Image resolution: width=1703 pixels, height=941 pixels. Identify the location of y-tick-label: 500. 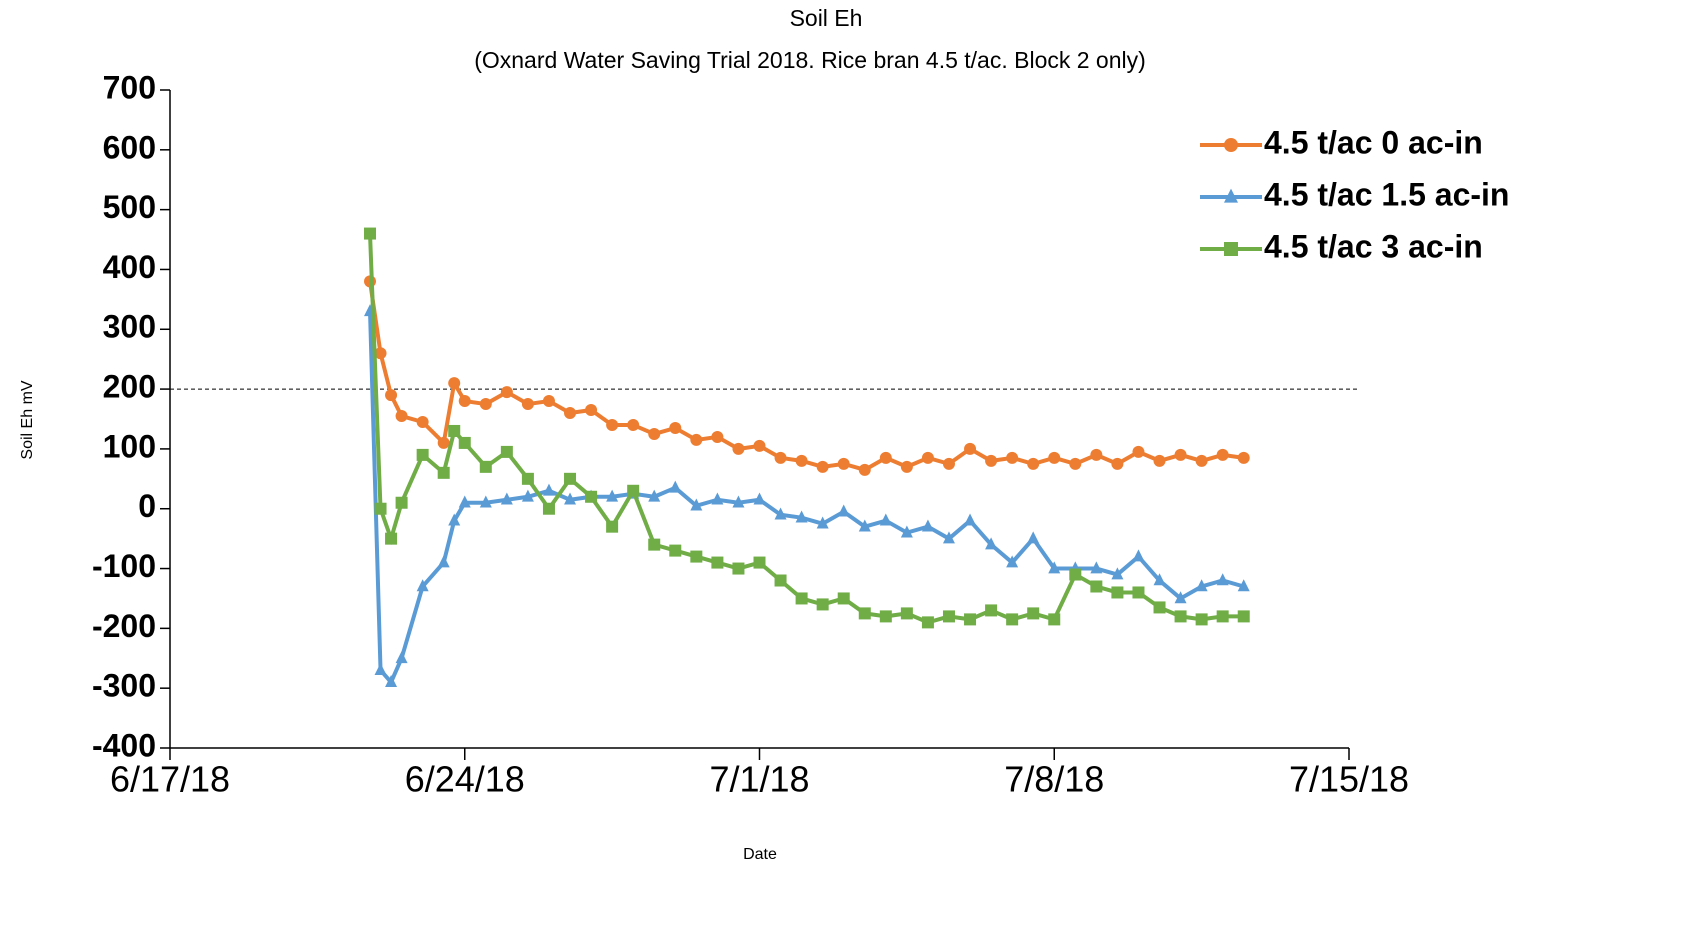
(129, 207).